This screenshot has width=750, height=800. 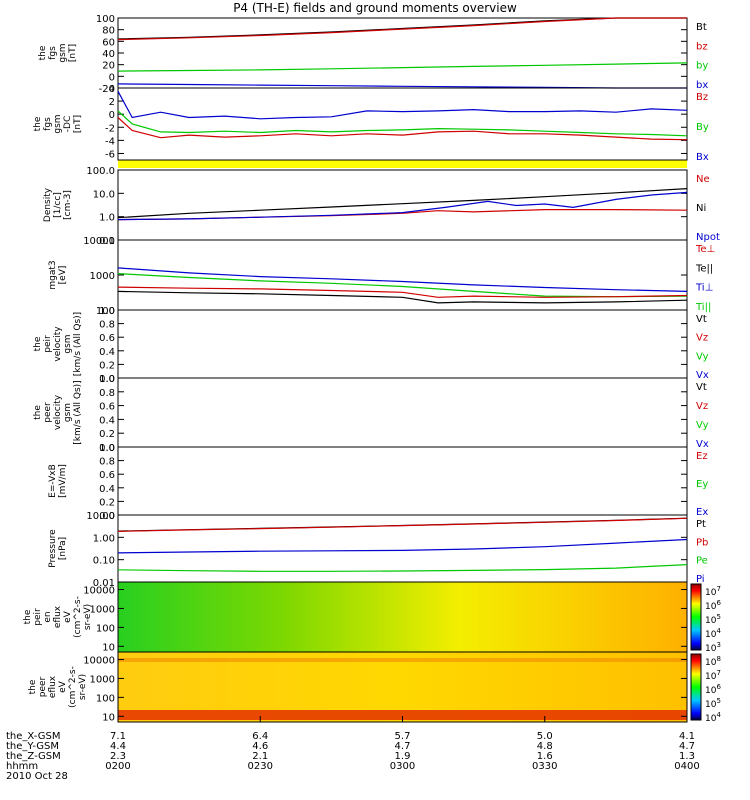 What do you see at coordinates (63, 481) in the screenshot?
I see `y-axis-label: [mV/m]` at bounding box center [63, 481].